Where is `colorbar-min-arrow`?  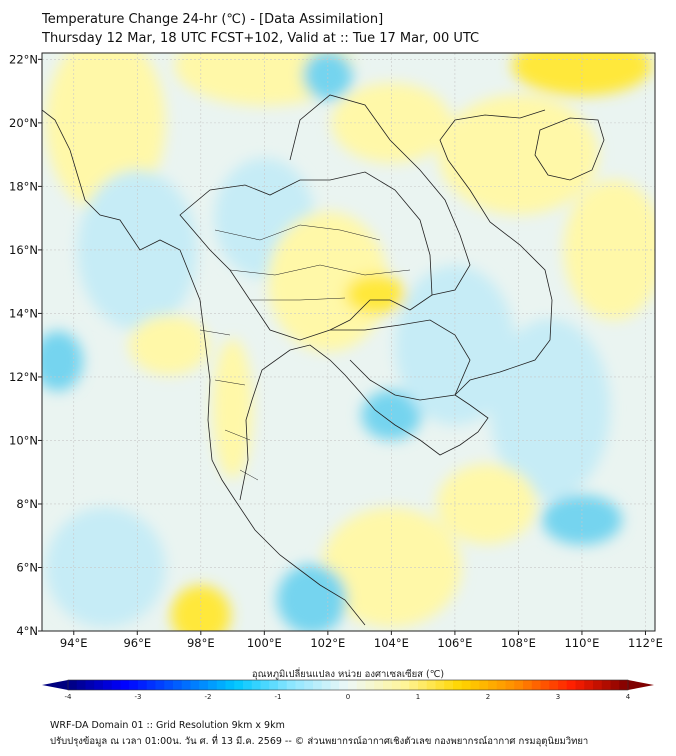 colorbar-min-arrow is located at coordinates (55, 685).